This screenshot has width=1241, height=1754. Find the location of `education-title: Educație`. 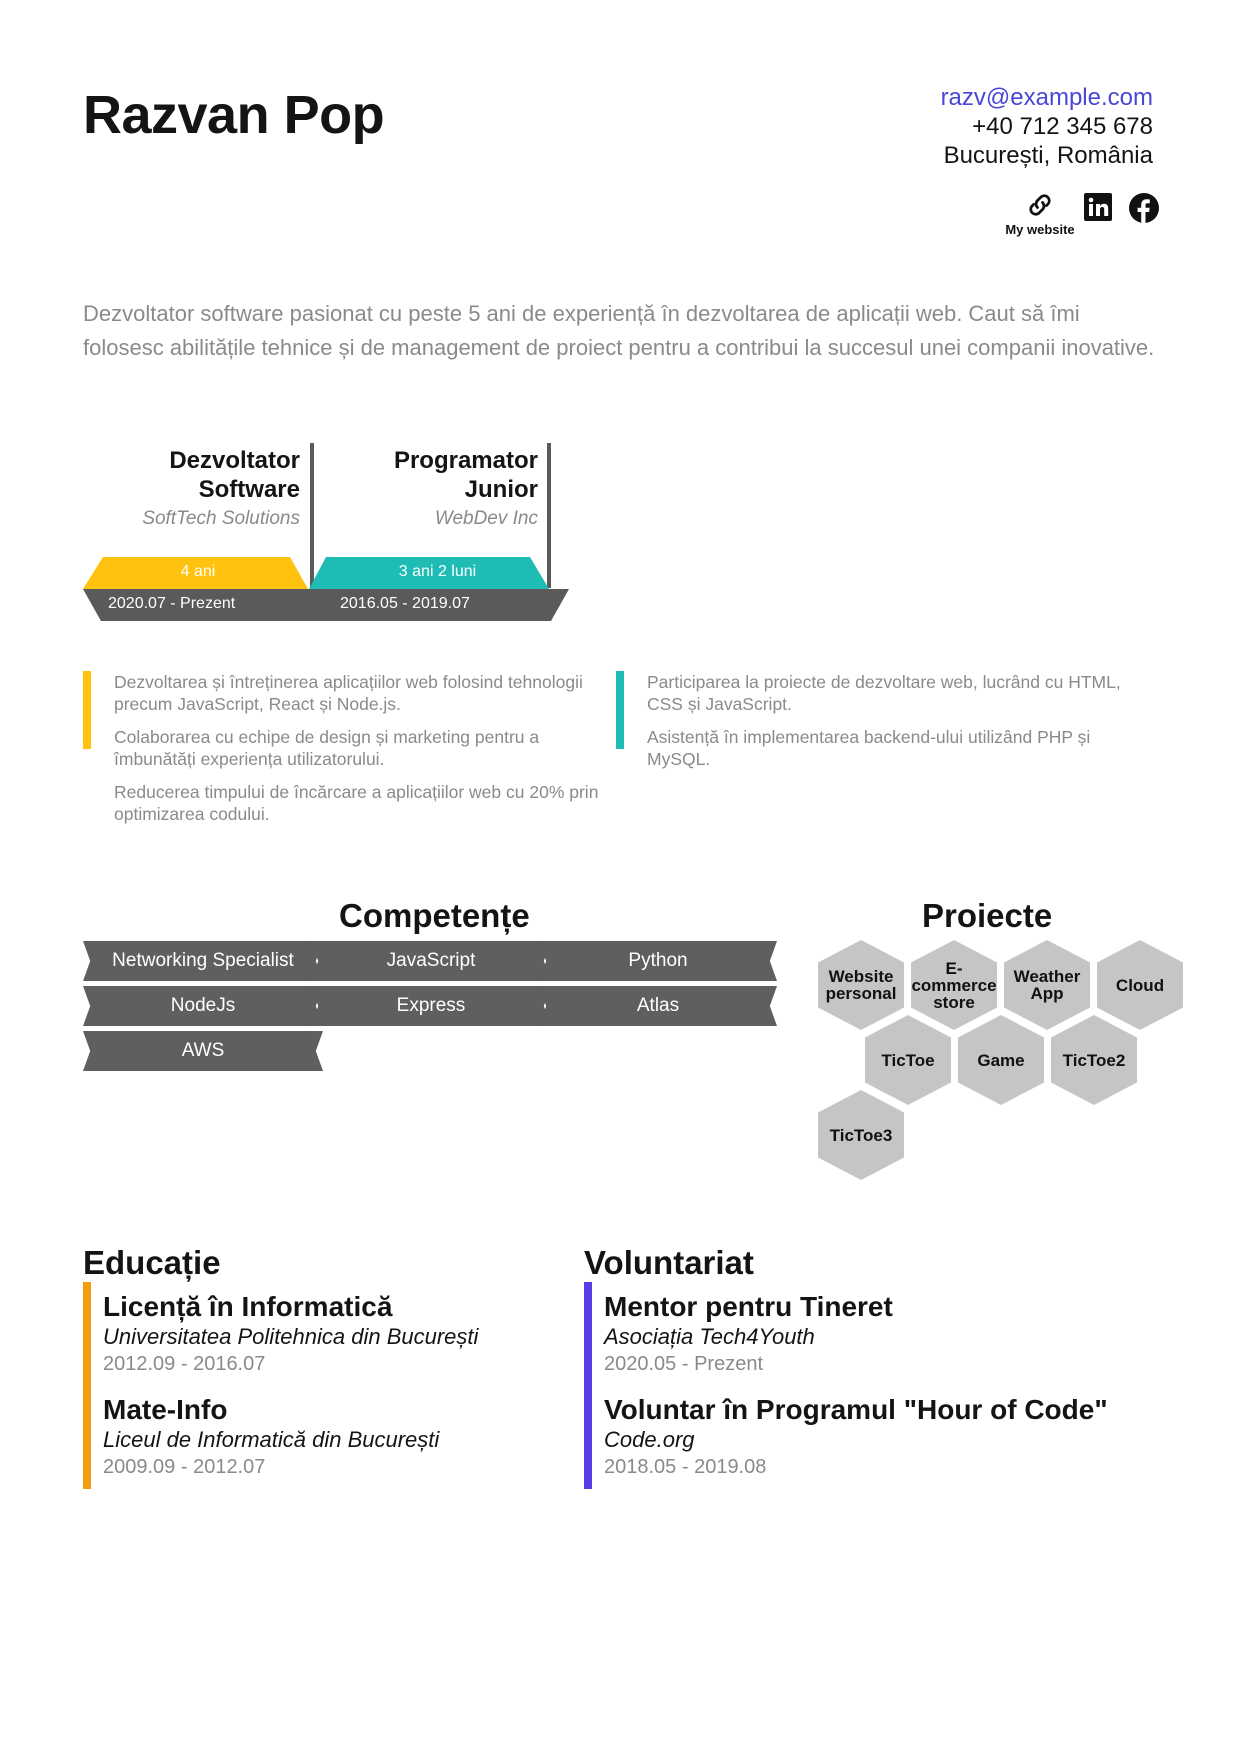

education-title: Educație is located at coordinates (152, 1262).